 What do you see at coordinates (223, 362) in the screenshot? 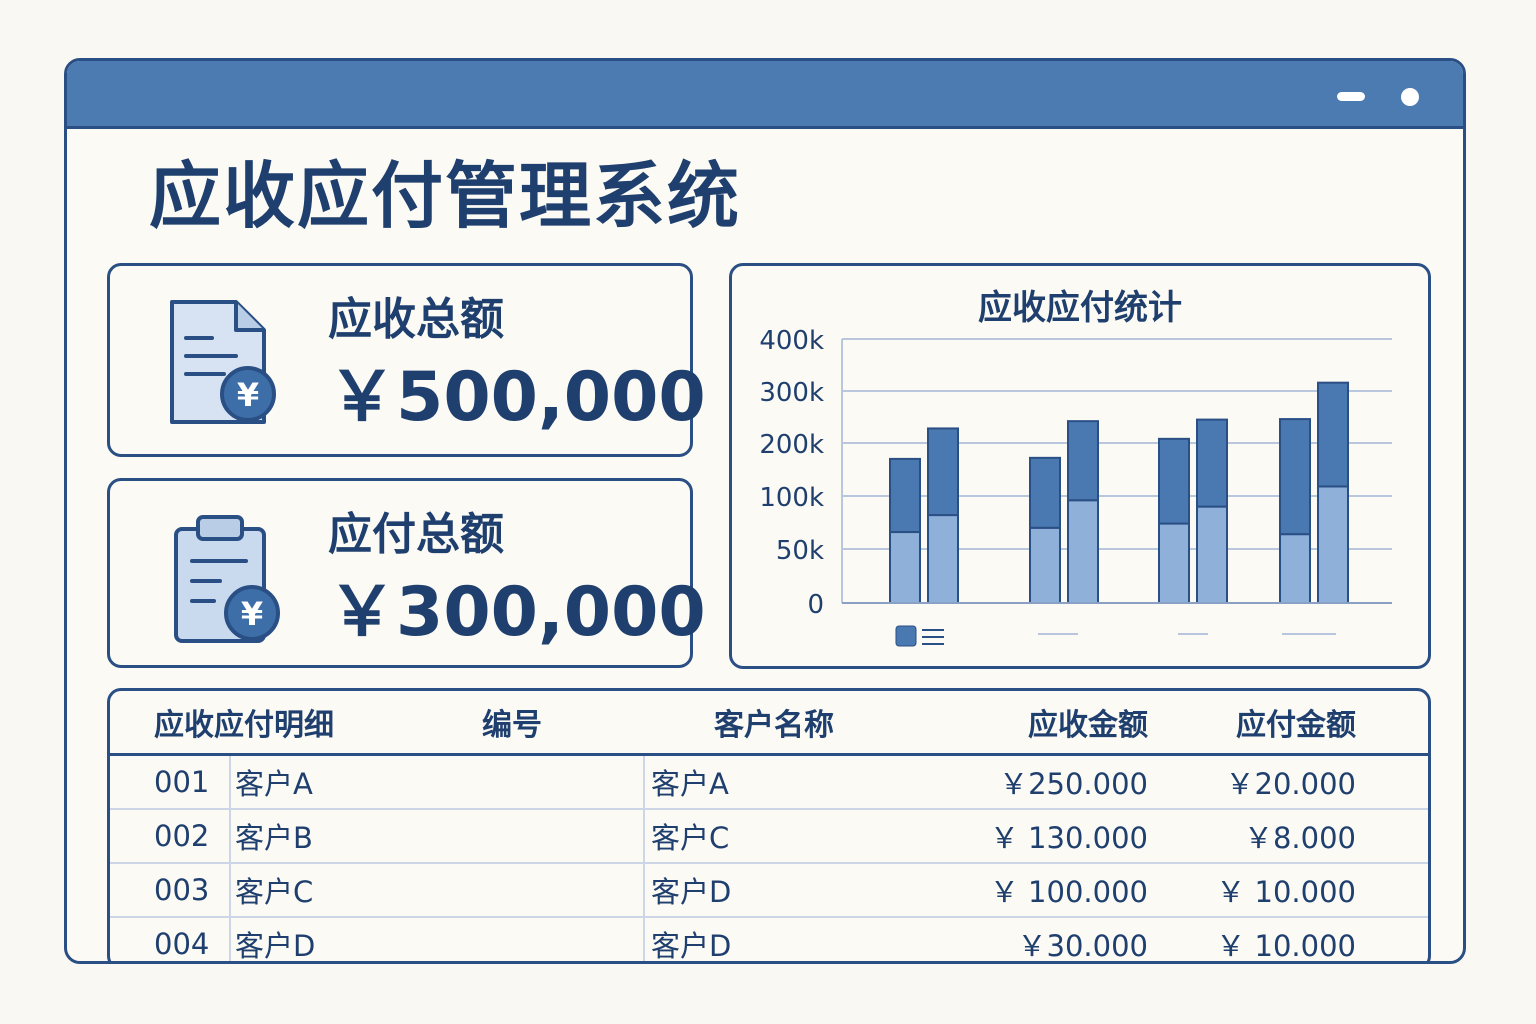
I see `invoice-yen-icon: ¥` at bounding box center [223, 362].